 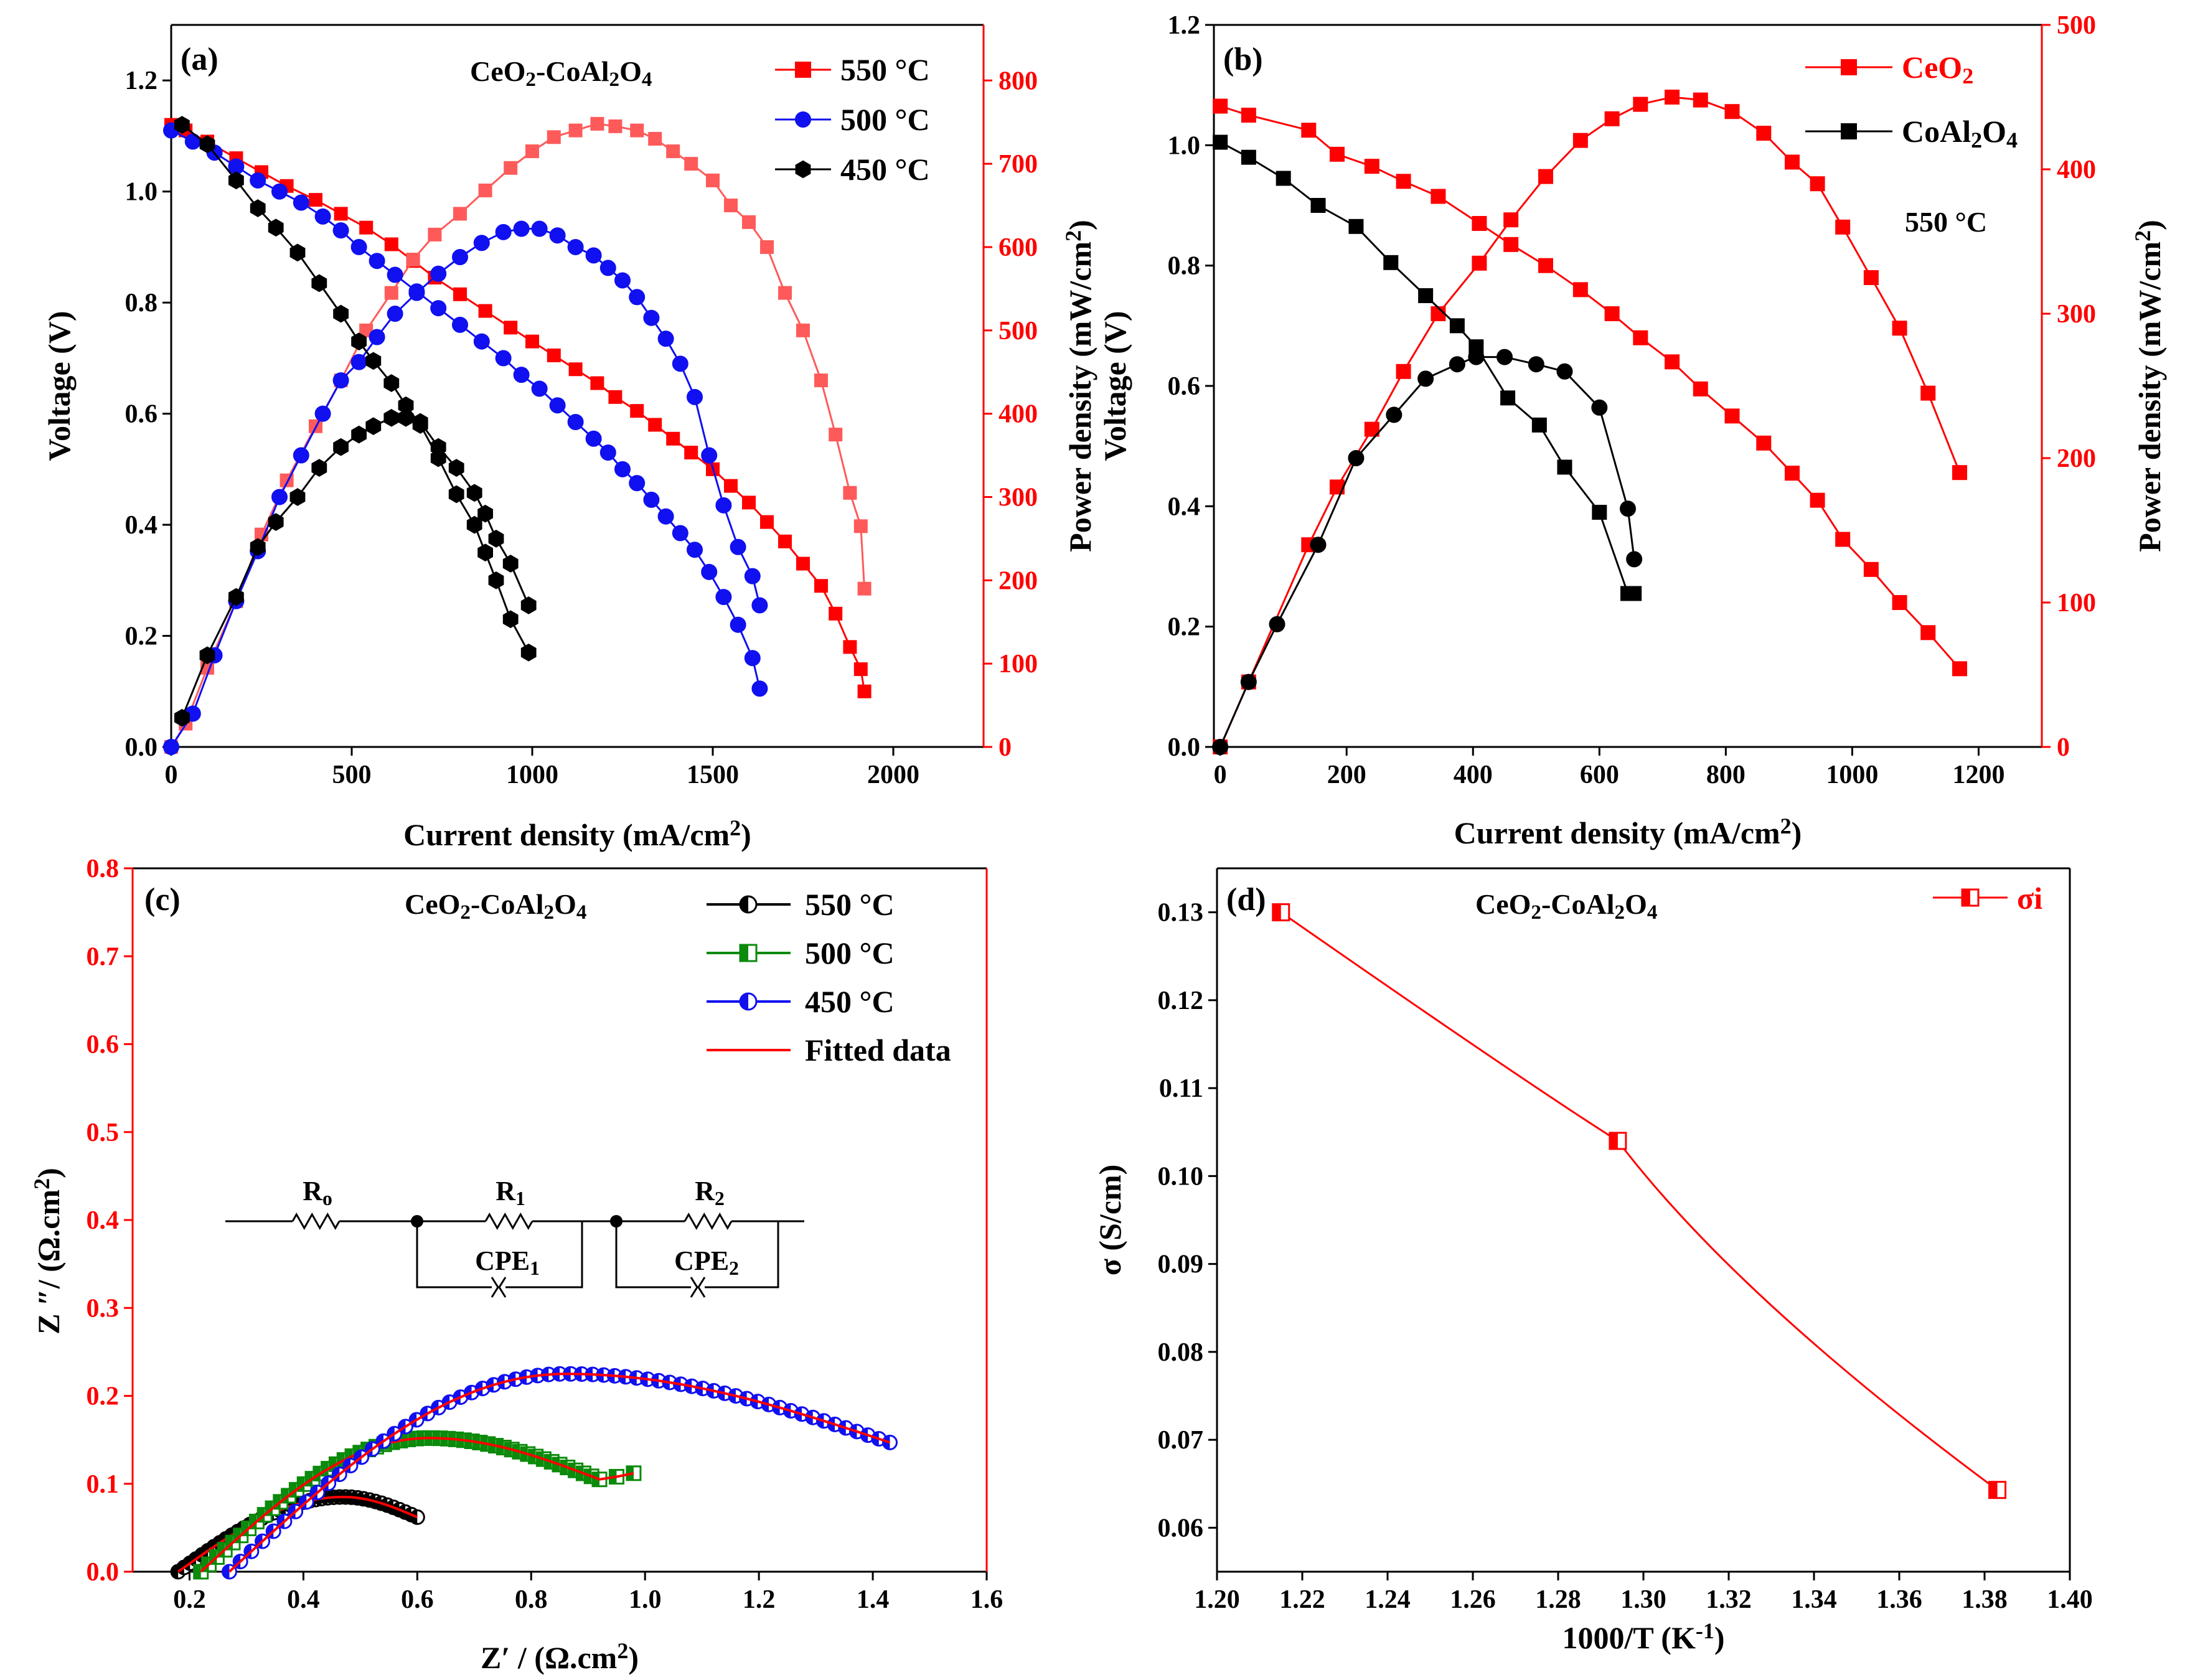 I want to click on equivalent-circuit: Ro R1 CPE1 R2 CPE2, so click(x=514, y=1237).